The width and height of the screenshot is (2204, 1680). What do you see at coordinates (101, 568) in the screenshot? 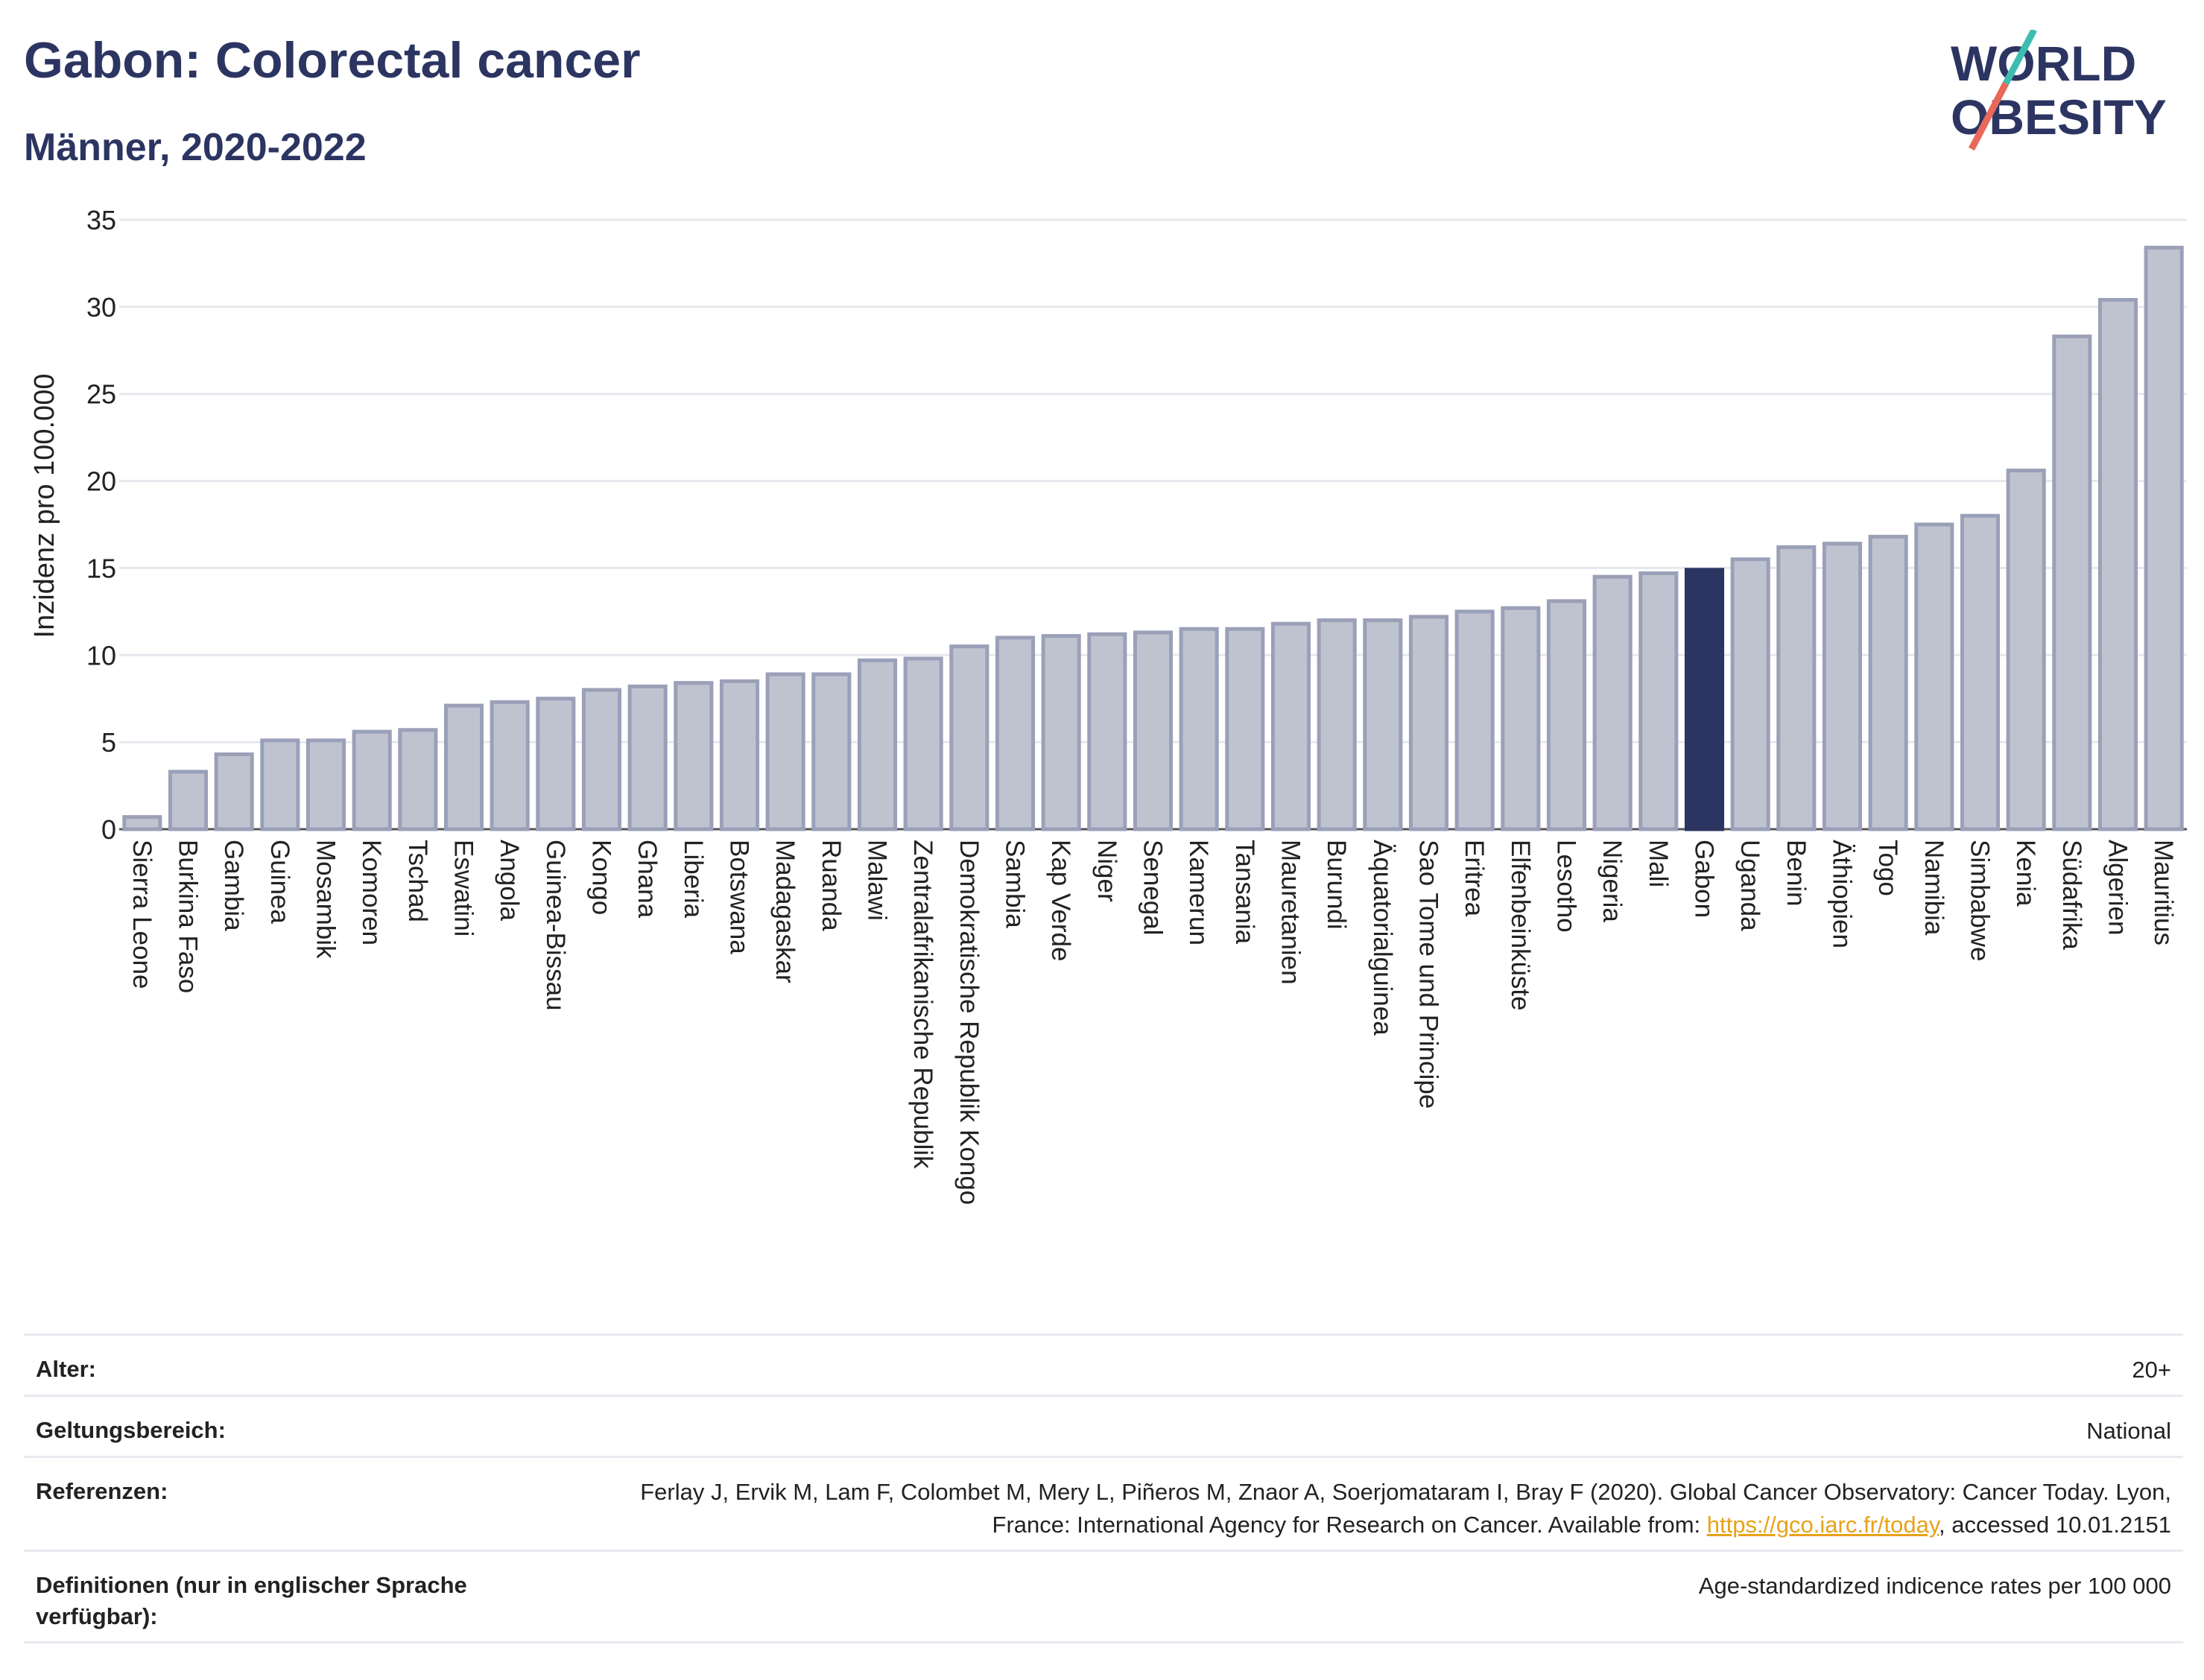
I see `y-tick-label: 15` at bounding box center [101, 568].